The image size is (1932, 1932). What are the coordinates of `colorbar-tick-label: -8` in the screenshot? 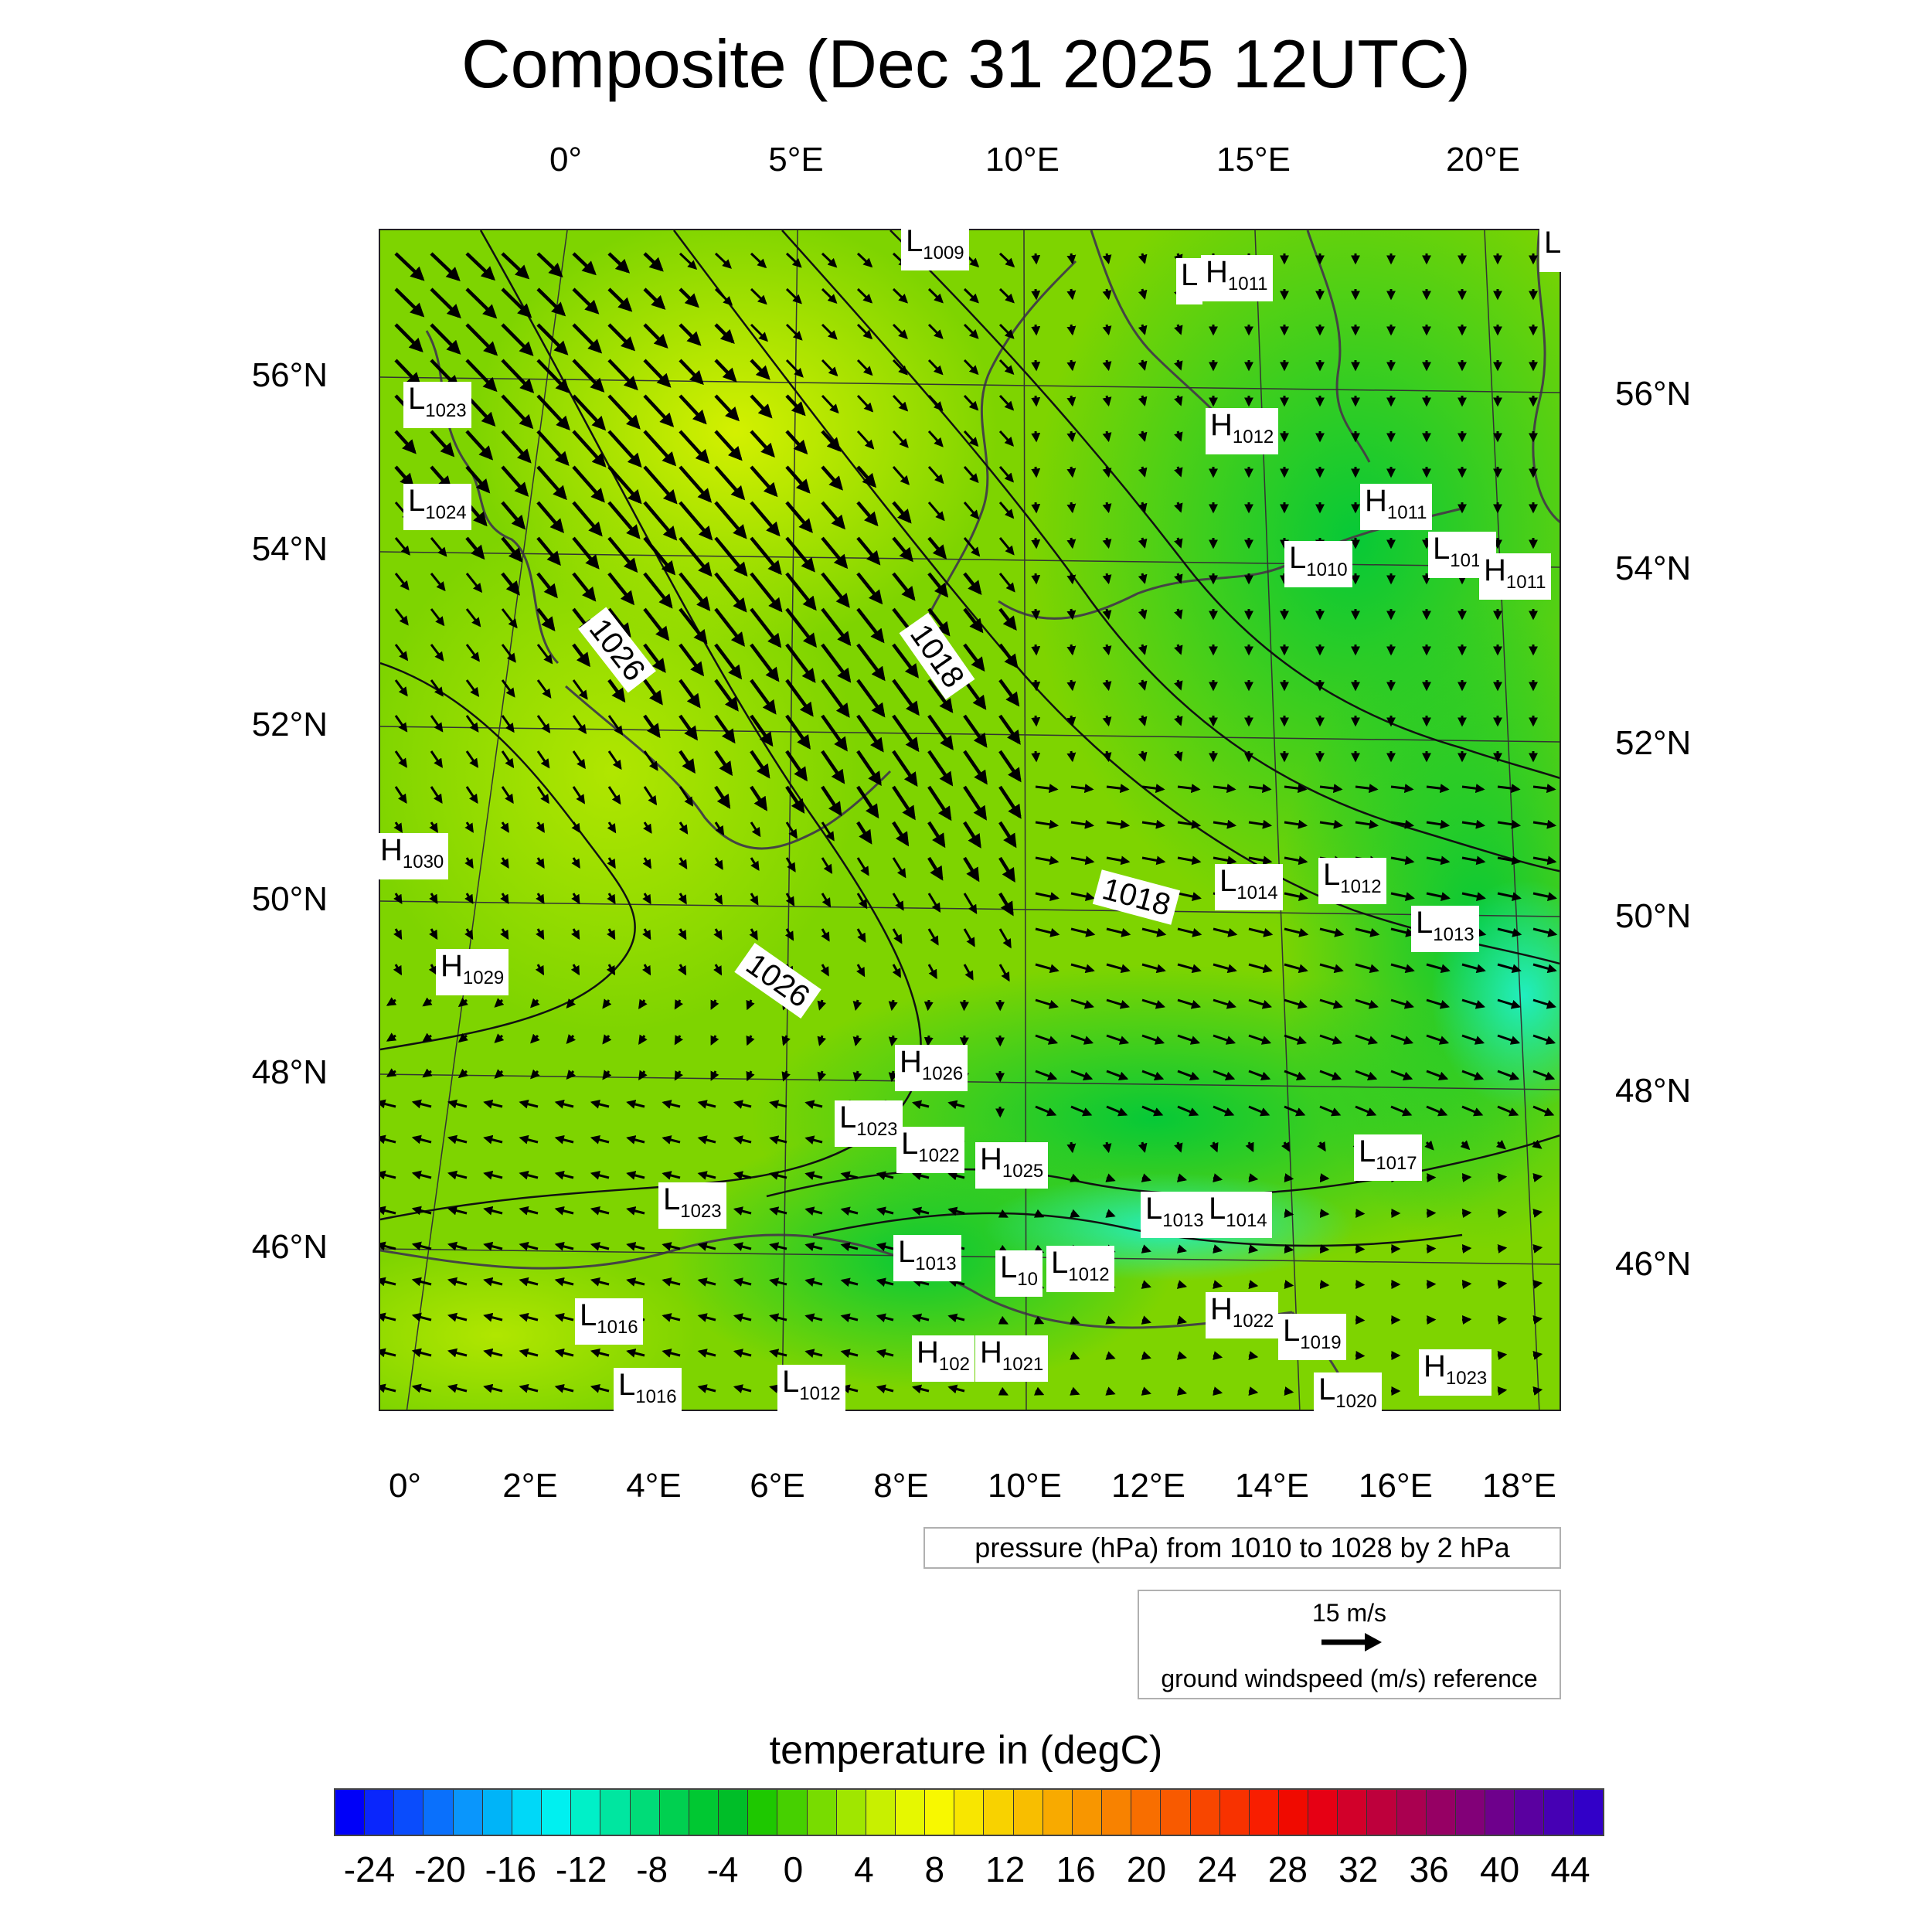 It's located at (652, 1869).